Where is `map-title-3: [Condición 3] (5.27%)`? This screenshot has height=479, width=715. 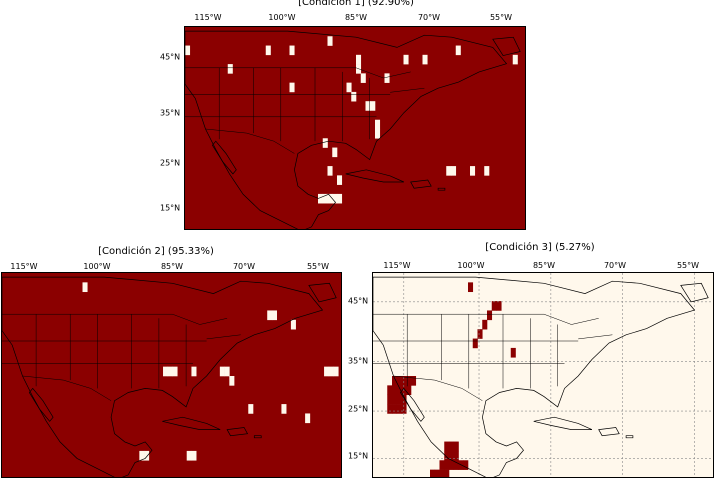 map-title-3: [Condición 3] (5.27%) is located at coordinates (540, 247).